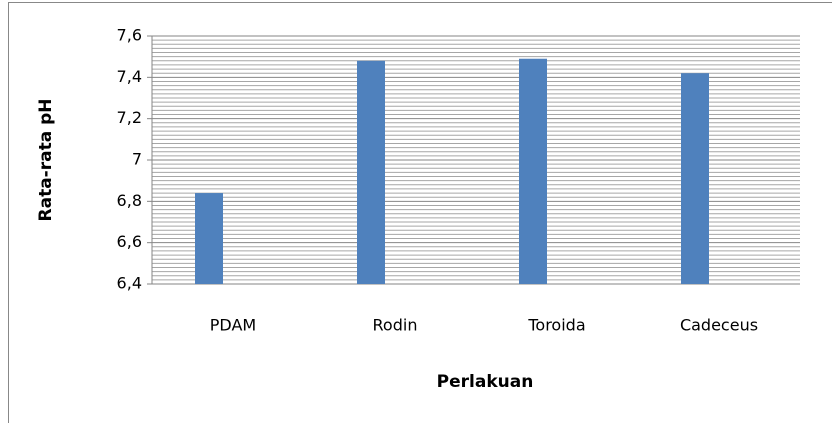 This screenshot has width=832, height=423. Describe the element at coordinates (719, 325) in the screenshot. I see `x-tick-label: Cadeceus` at that location.